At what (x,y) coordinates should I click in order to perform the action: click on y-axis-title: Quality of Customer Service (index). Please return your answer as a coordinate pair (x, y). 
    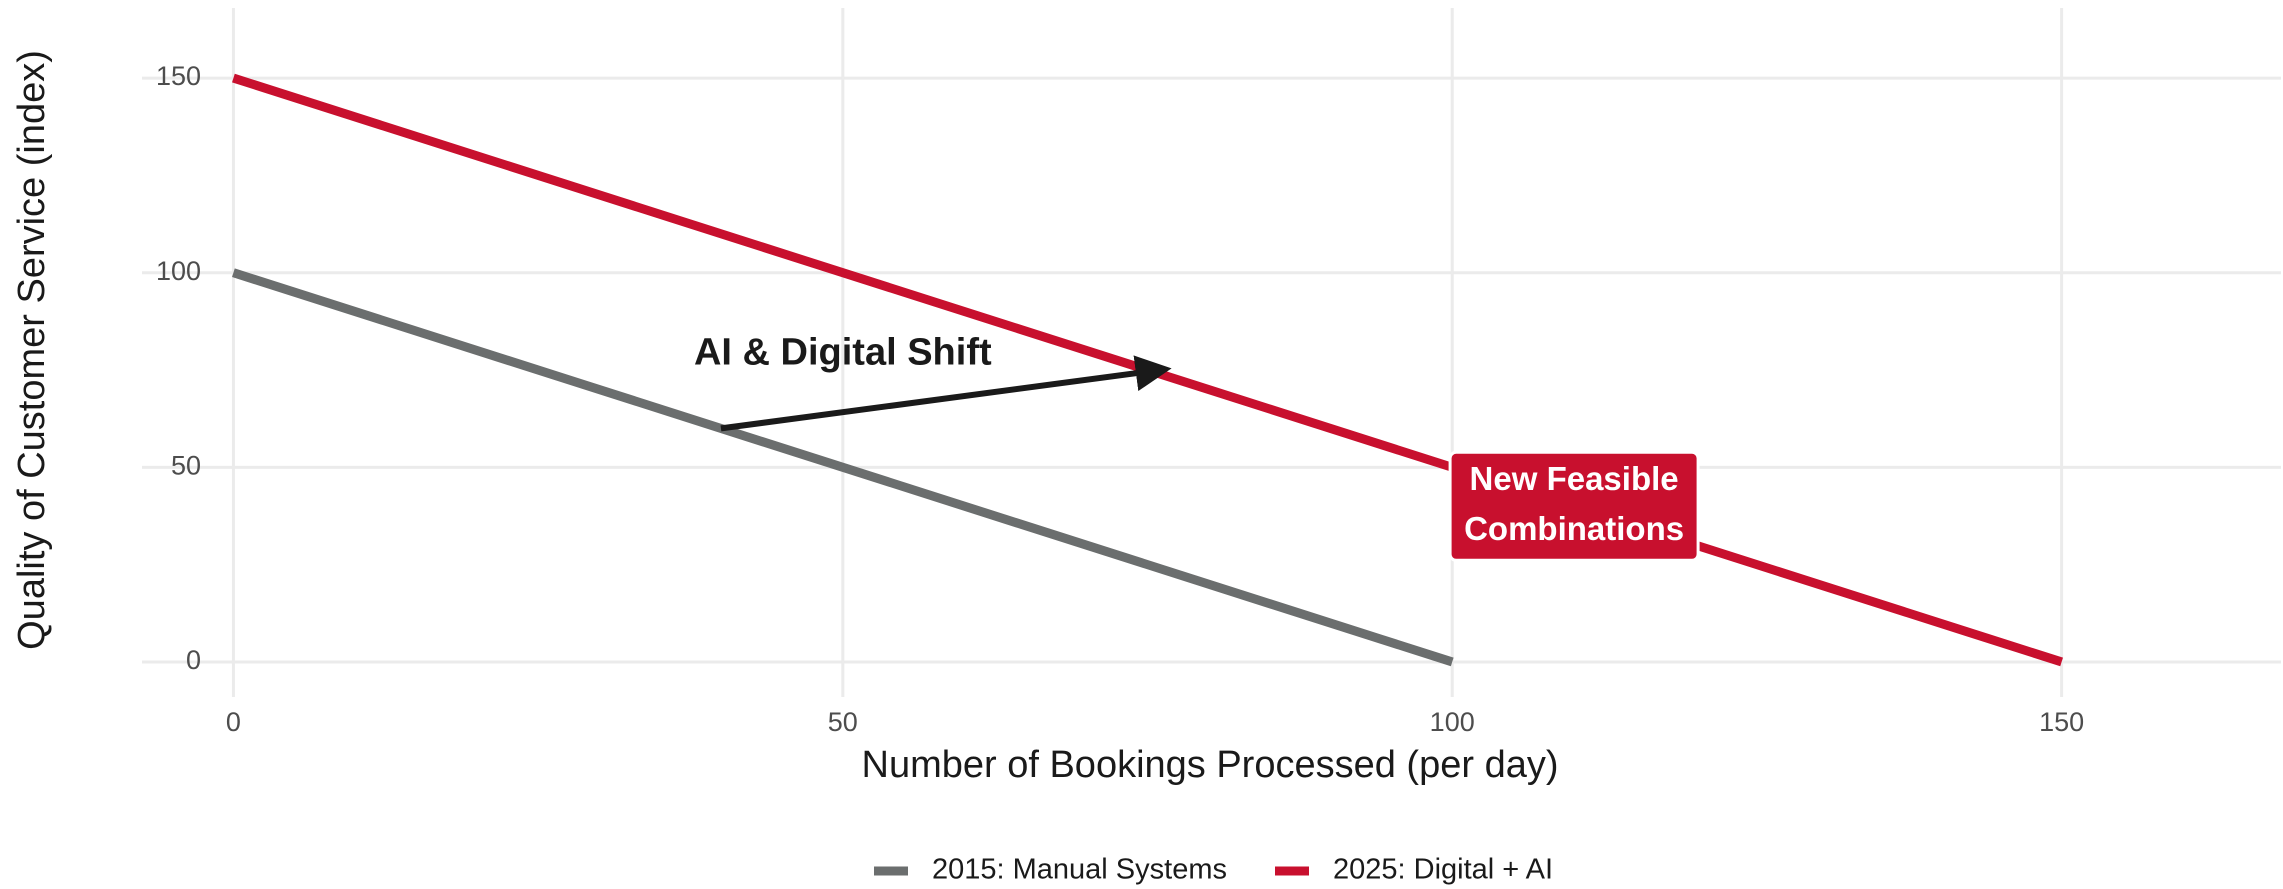
    Looking at the image, I should click on (32, 350).